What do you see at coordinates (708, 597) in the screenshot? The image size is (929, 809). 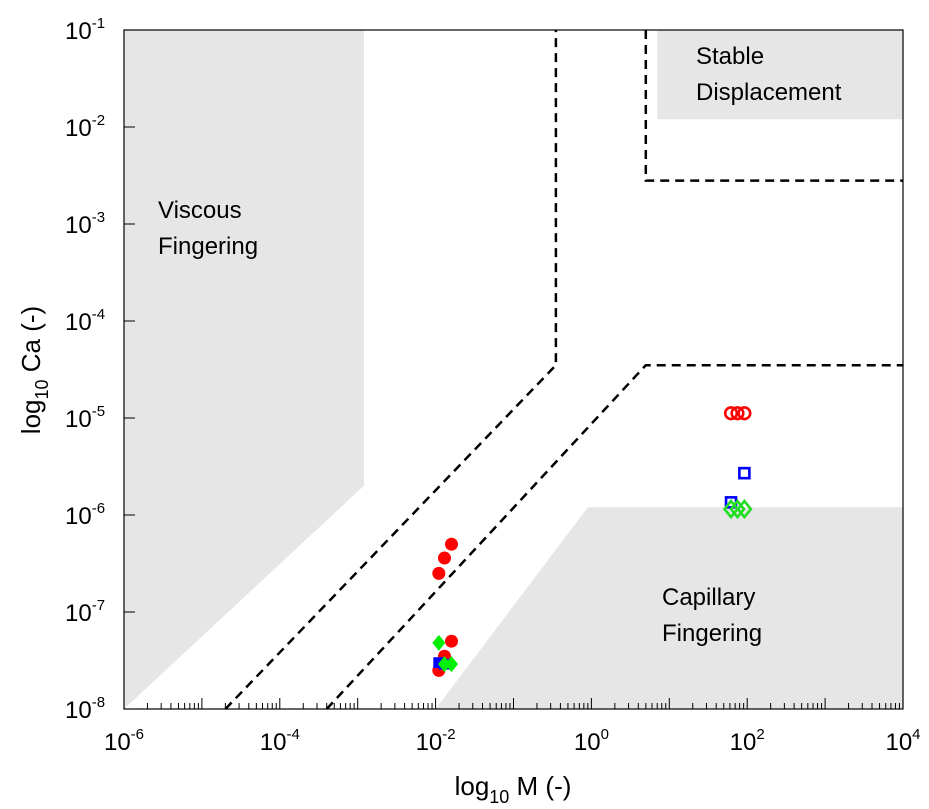 I see `region-label-capillary-line-1: Capillary` at bounding box center [708, 597].